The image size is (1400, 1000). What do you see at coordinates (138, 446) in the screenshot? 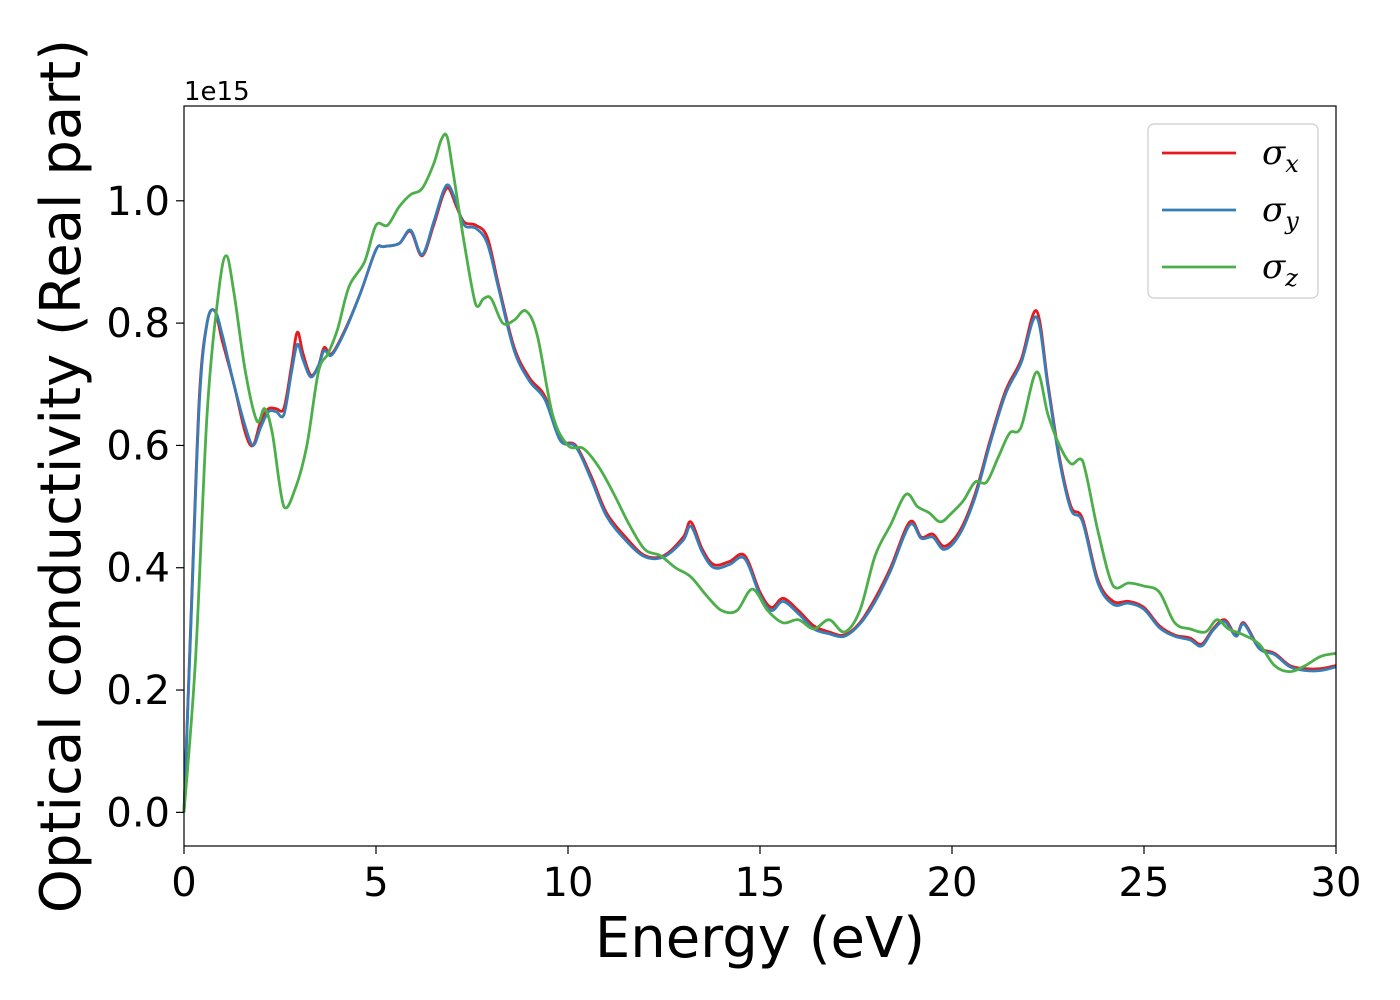
I see `y-tick-label: 0.6` at bounding box center [138, 446].